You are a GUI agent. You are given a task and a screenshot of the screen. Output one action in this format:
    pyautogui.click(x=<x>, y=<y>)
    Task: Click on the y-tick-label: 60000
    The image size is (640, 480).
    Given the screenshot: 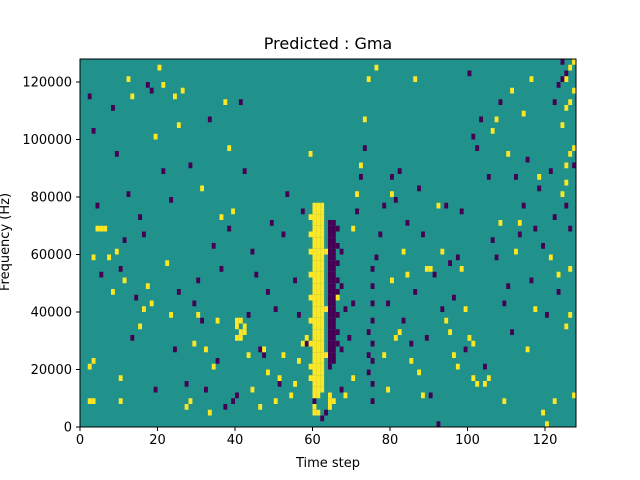 What is the action you would take?
    pyautogui.click(x=51, y=255)
    